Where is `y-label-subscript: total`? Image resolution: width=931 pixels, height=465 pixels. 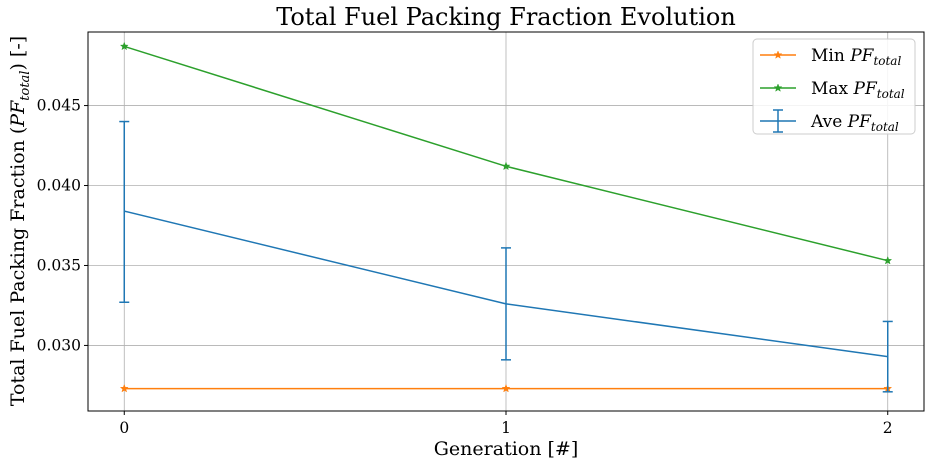 y-label-subscript: total is located at coordinates (25, 86).